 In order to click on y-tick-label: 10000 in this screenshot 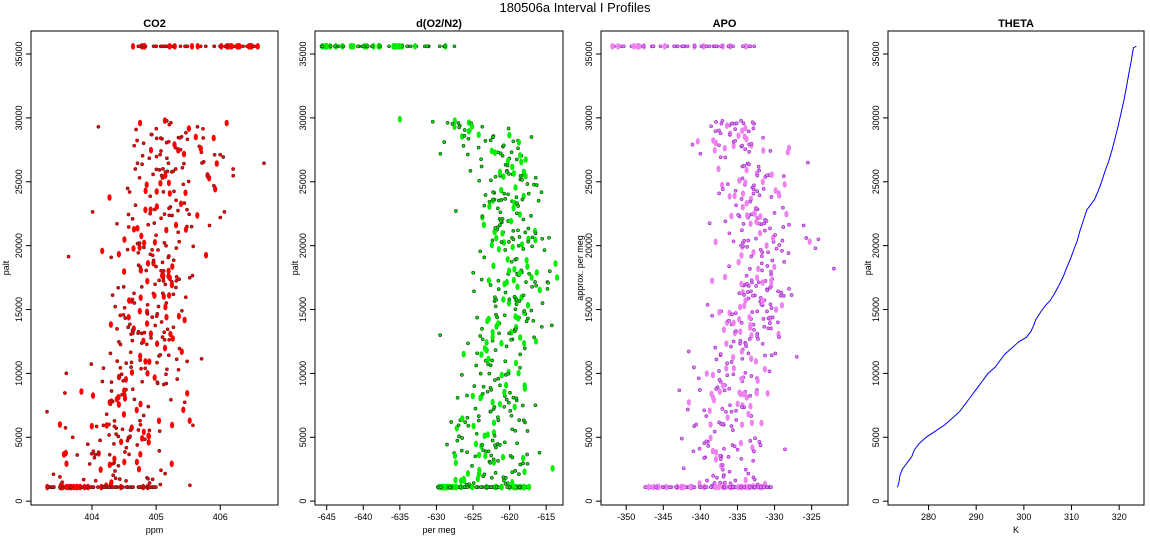, I will do `click(589, 373)`.